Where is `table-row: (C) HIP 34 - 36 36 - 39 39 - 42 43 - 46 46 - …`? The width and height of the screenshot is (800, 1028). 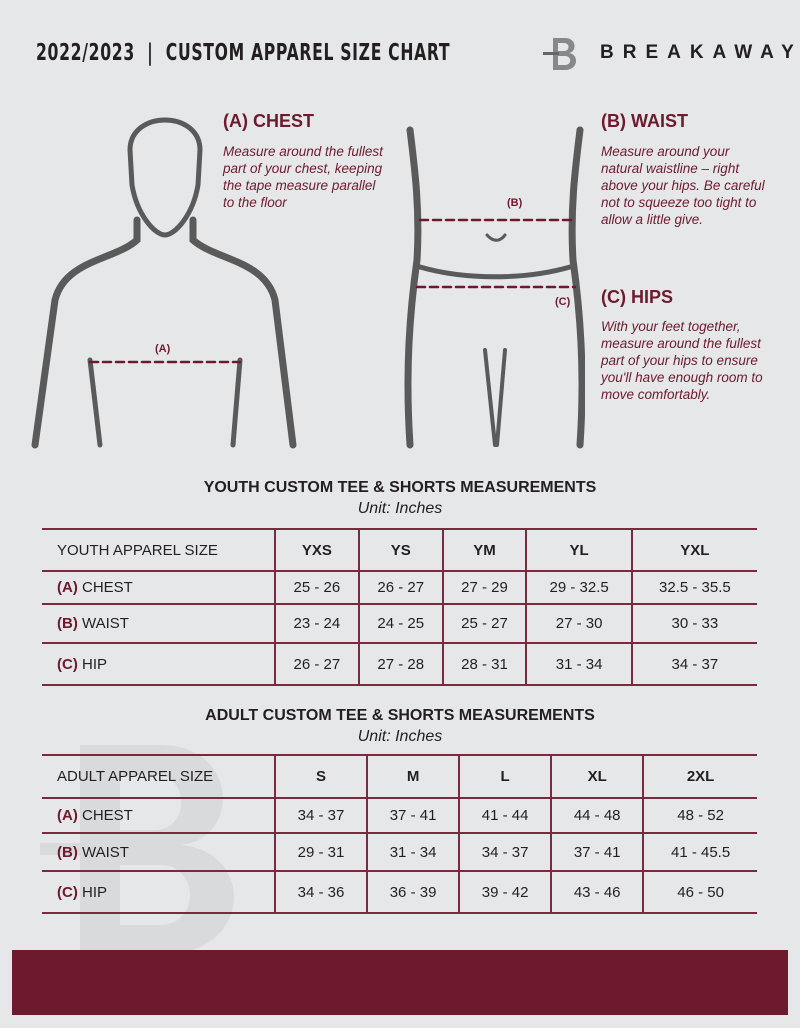 table-row: (C) HIP 34 - 36 36 - 39 39 - 42 43 - 46 46 - … is located at coordinates (399, 892).